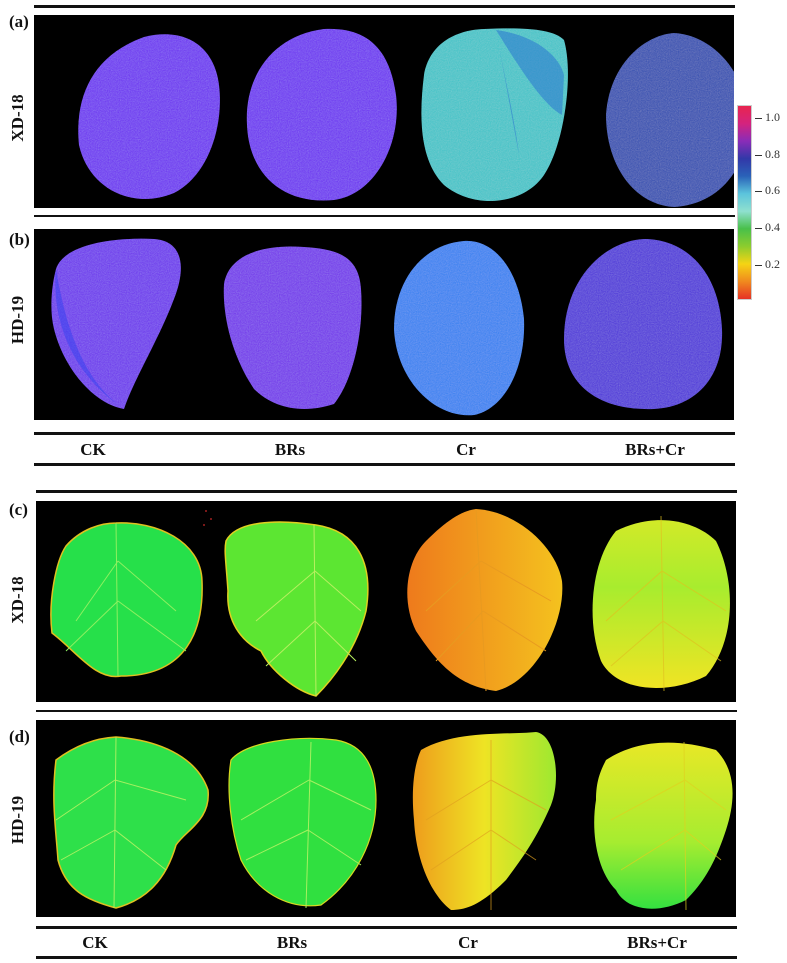 The width and height of the screenshot is (787, 963). What do you see at coordinates (131, 822) in the screenshot?
I see `leaf-d-ck` at bounding box center [131, 822].